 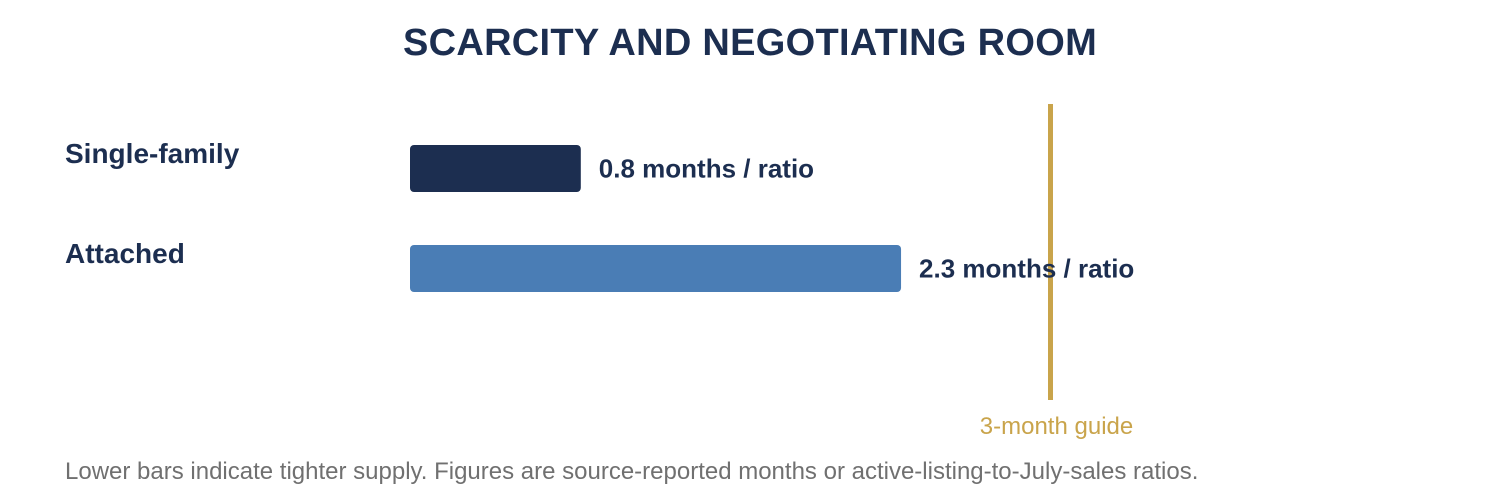 What do you see at coordinates (706, 169) in the screenshot?
I see `data-label: 0.8 months / ratio` at bounding box center [706, 169].